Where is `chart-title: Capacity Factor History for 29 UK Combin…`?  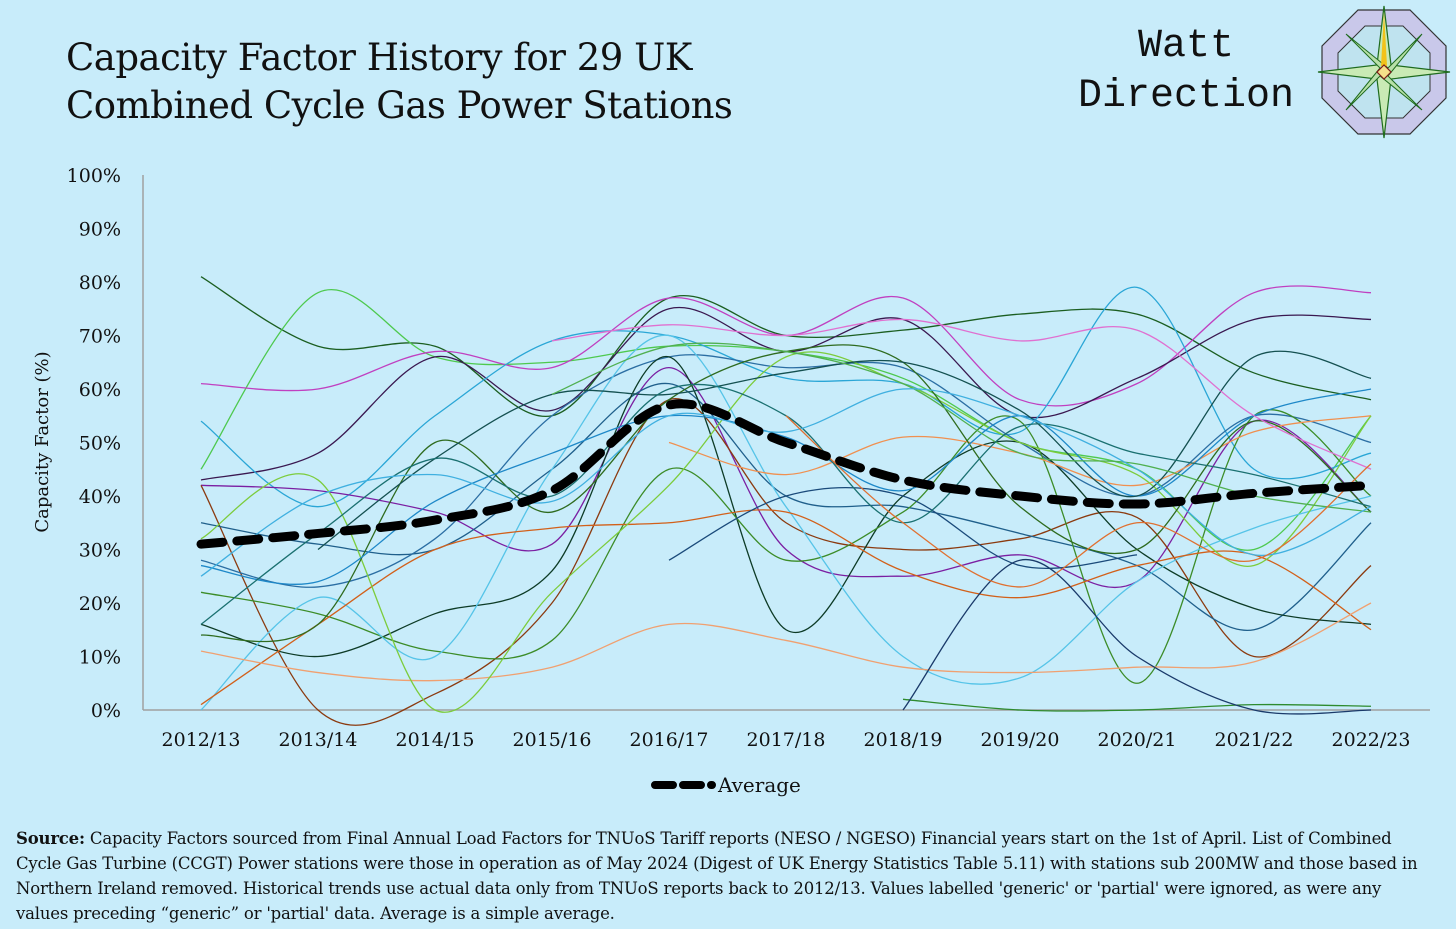
chart-title: Capacity Factor History for 29 UK Combin… is located at coordinates (399, 82).